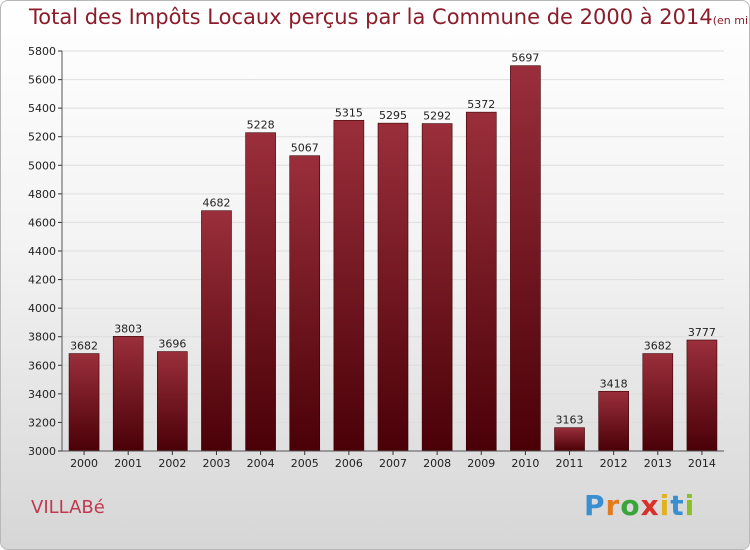 The height and width of the screenshot is (550, 750). What do you see at coordinates (42, 80) in the screenshot?
I see `y-tick-label: 5600` at bounding box center [42, 80].